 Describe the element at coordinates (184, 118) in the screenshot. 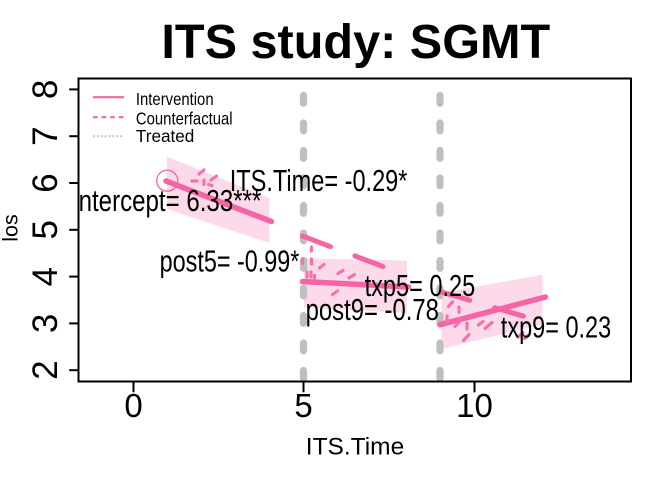

I see `svg-text: Counterfactual` at that location.